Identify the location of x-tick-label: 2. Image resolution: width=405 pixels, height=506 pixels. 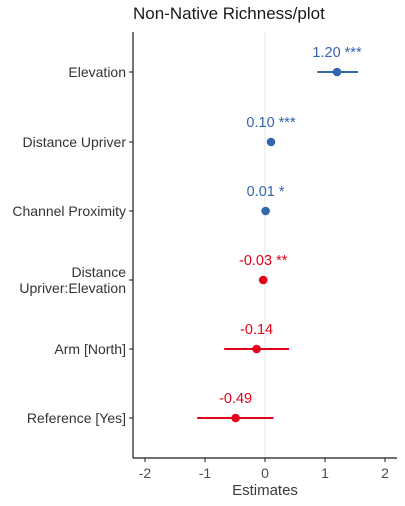
(385, 473).